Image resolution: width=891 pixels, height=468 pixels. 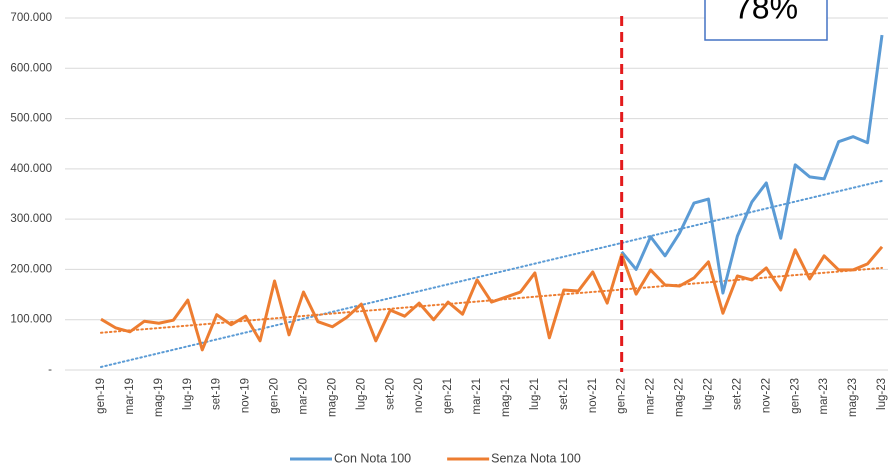 What do you see at coordinates (766, 12) in the screenshot?
I see `annotation: 78%` at bounding box center [766, 12].